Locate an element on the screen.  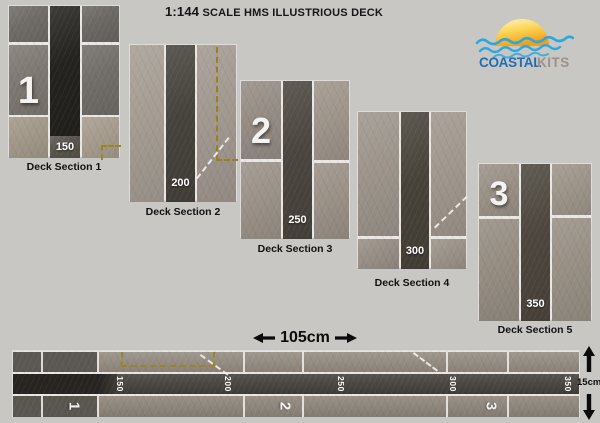
runway-distance: 300 is located at coordinates (415, 251).